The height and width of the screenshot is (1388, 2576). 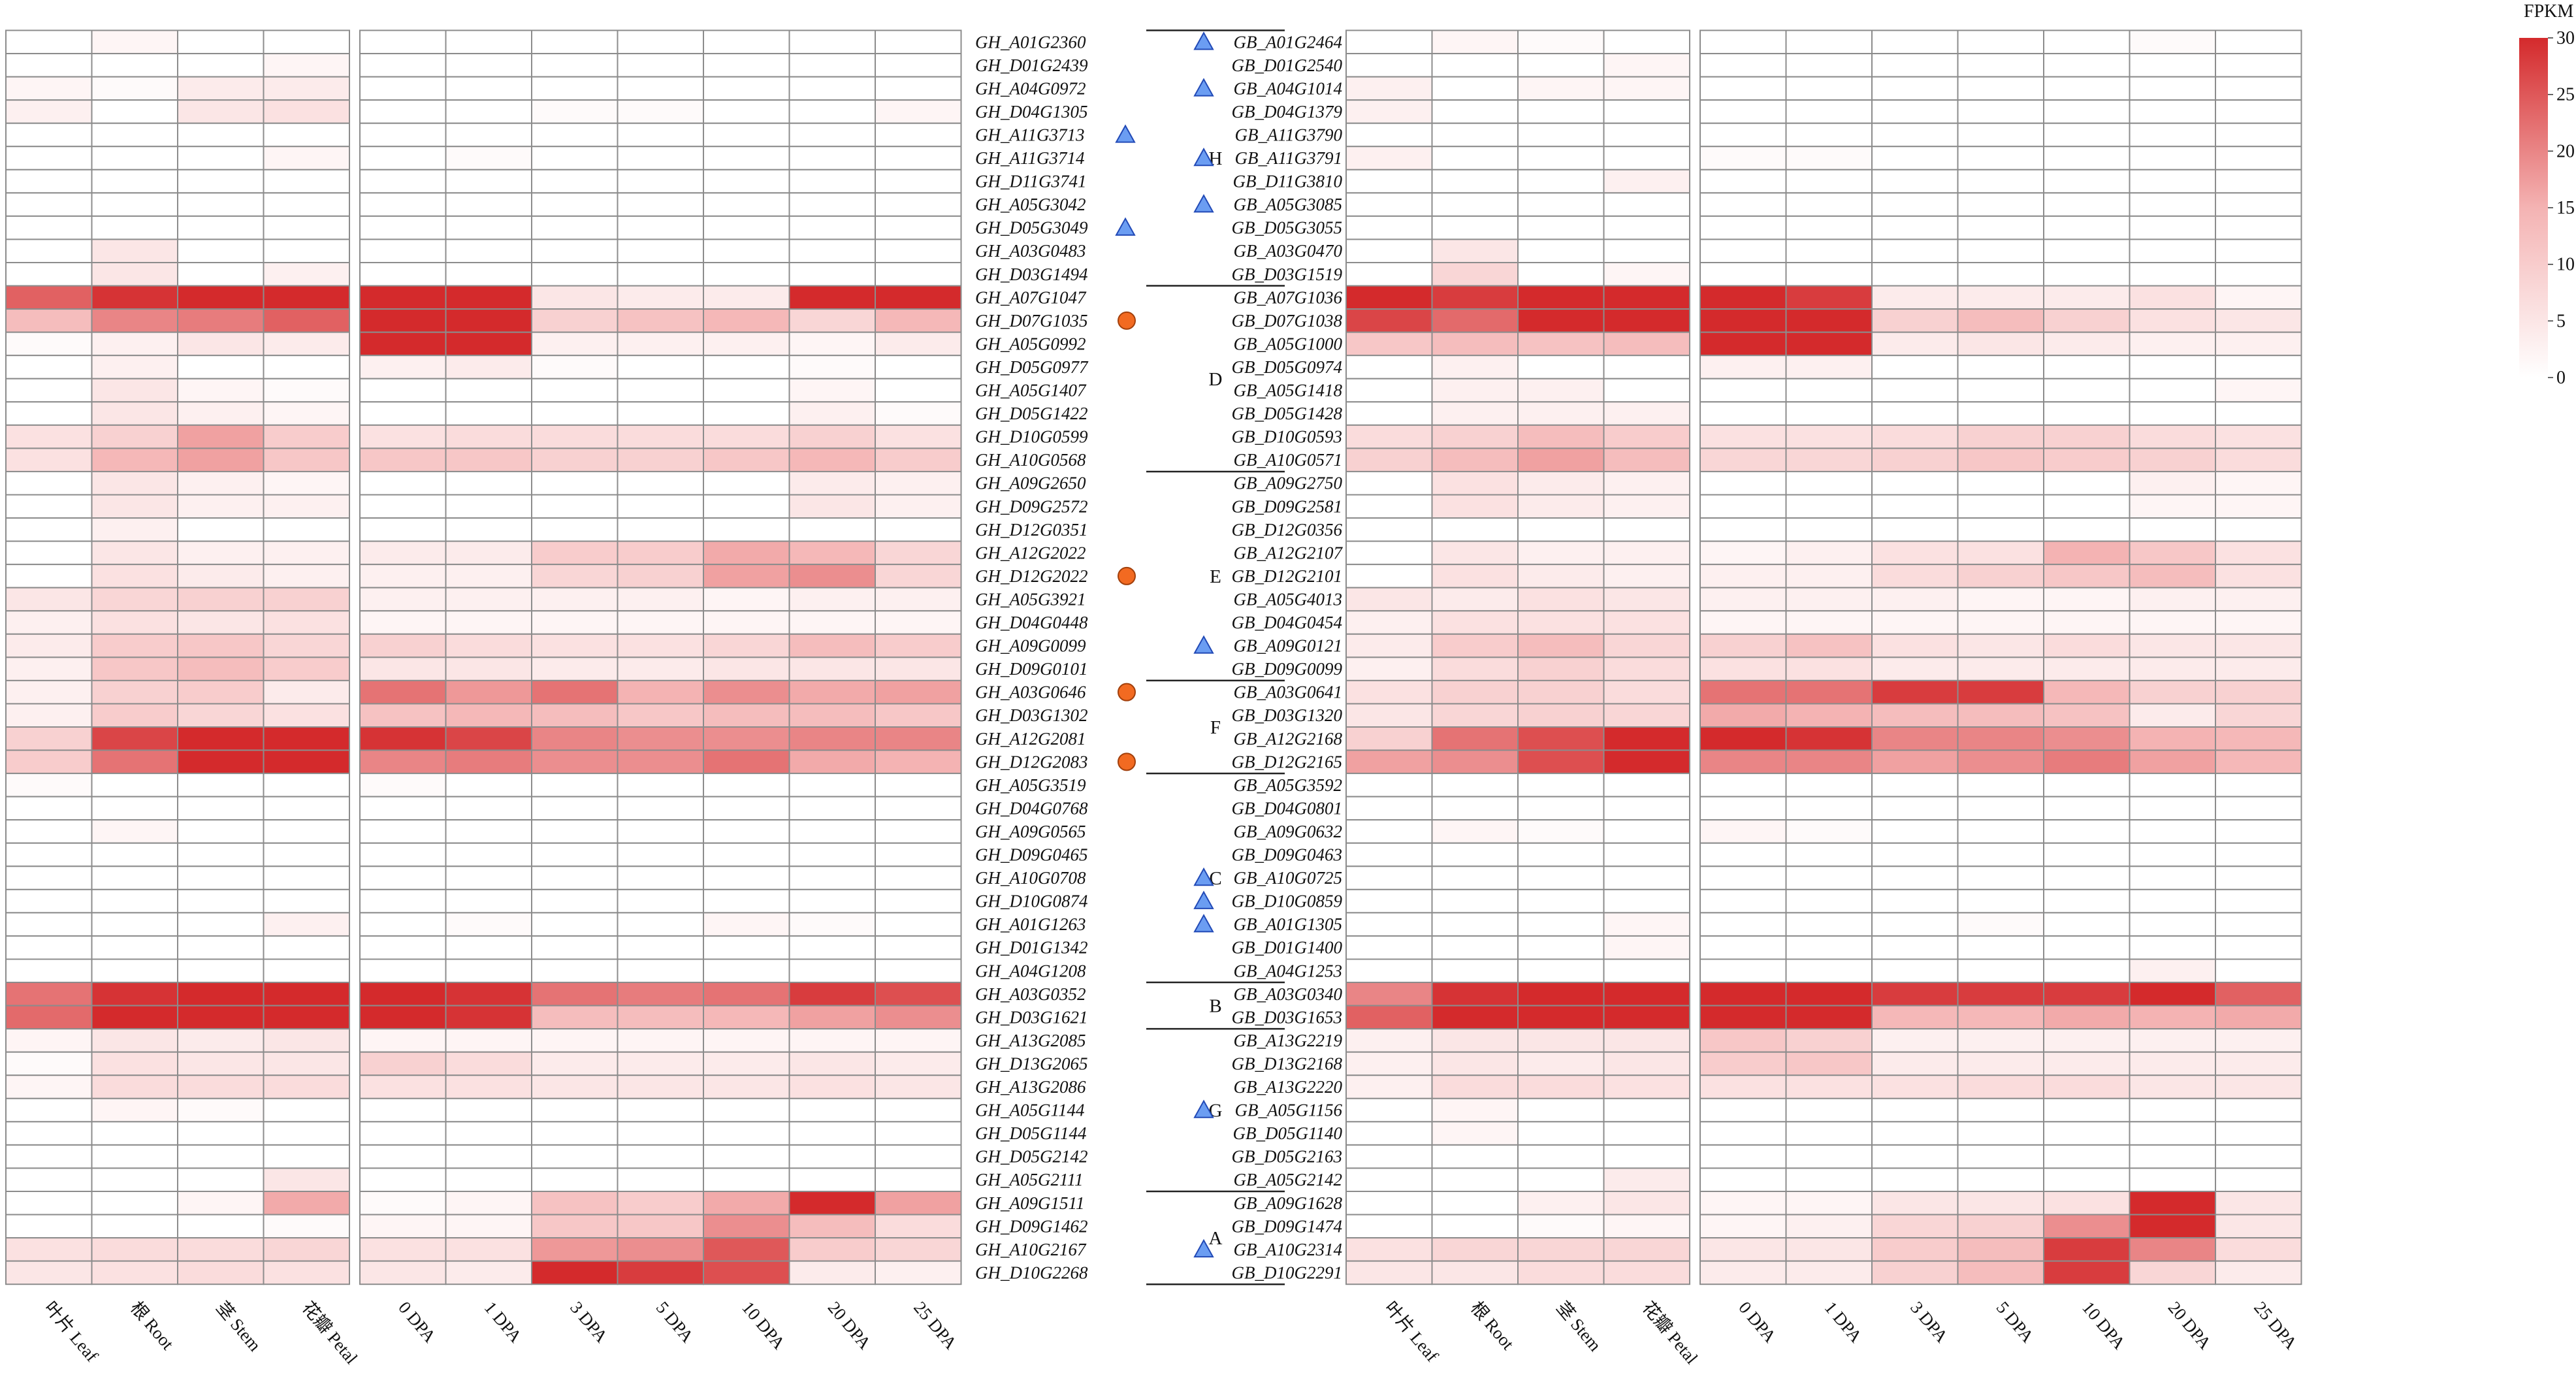 I want to click on column-label: 25 DPA, so click(x=935, y=1325).